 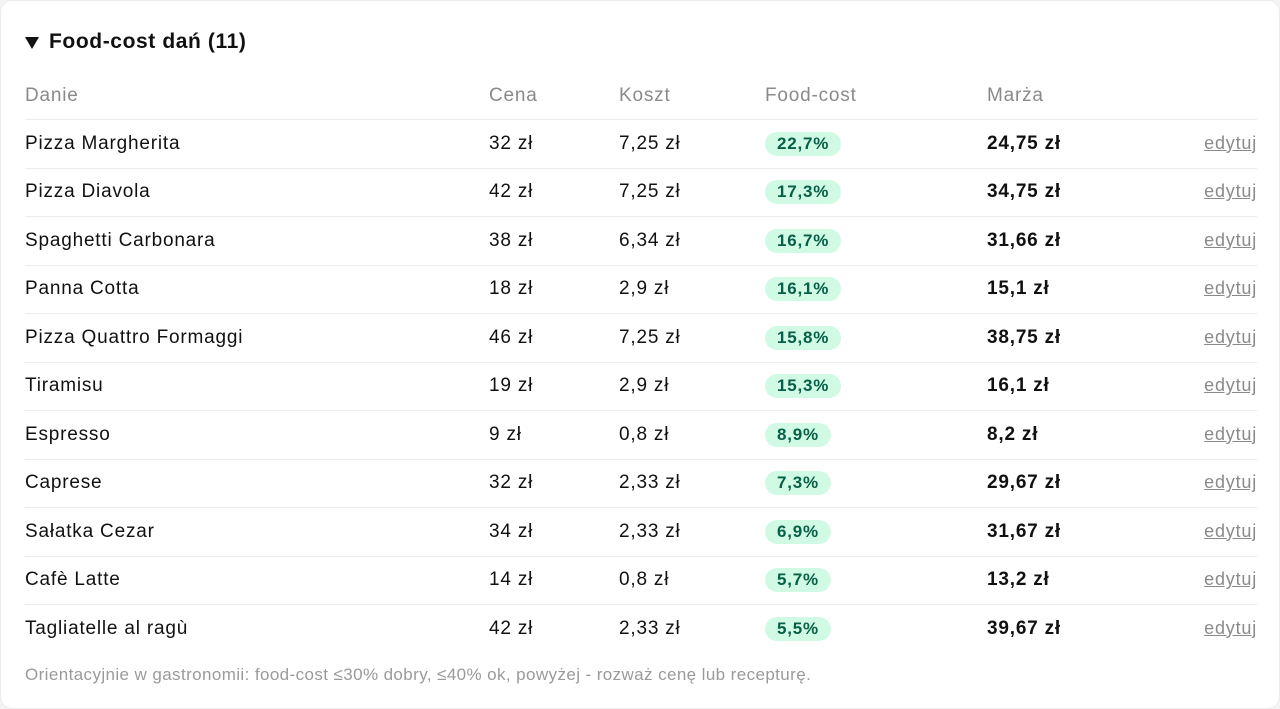 I want to click on dish-margin: 24,75 zł, so click(x=1067, y=144).